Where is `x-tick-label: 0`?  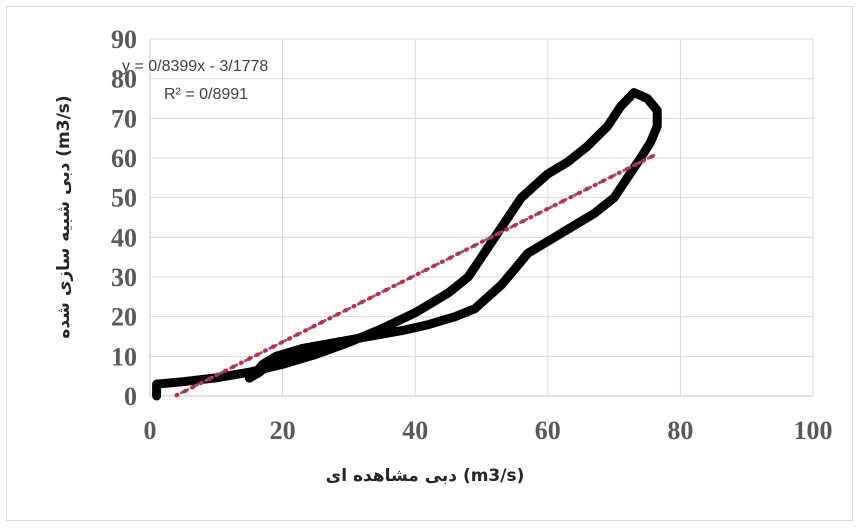 x-tick-label: 0 is located at coordinates (150, 430).